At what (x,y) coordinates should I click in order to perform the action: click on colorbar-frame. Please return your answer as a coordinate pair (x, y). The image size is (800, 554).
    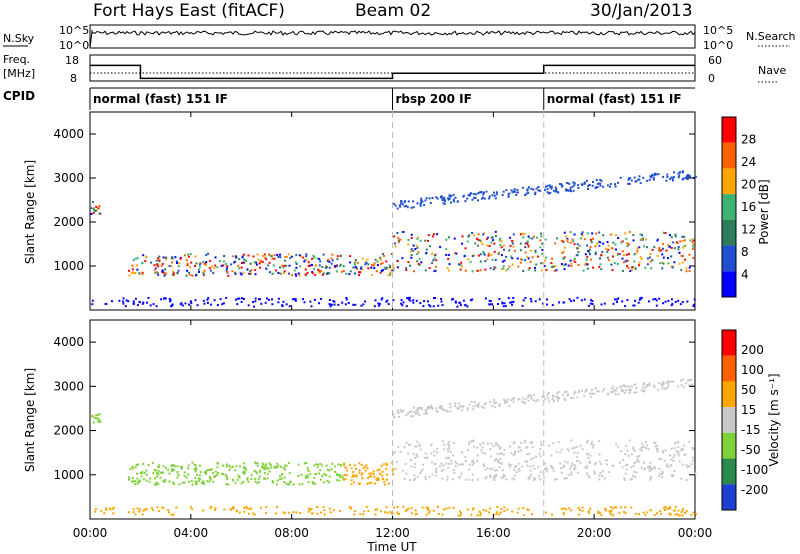
    Looking at the image, I should click on (729, 207).